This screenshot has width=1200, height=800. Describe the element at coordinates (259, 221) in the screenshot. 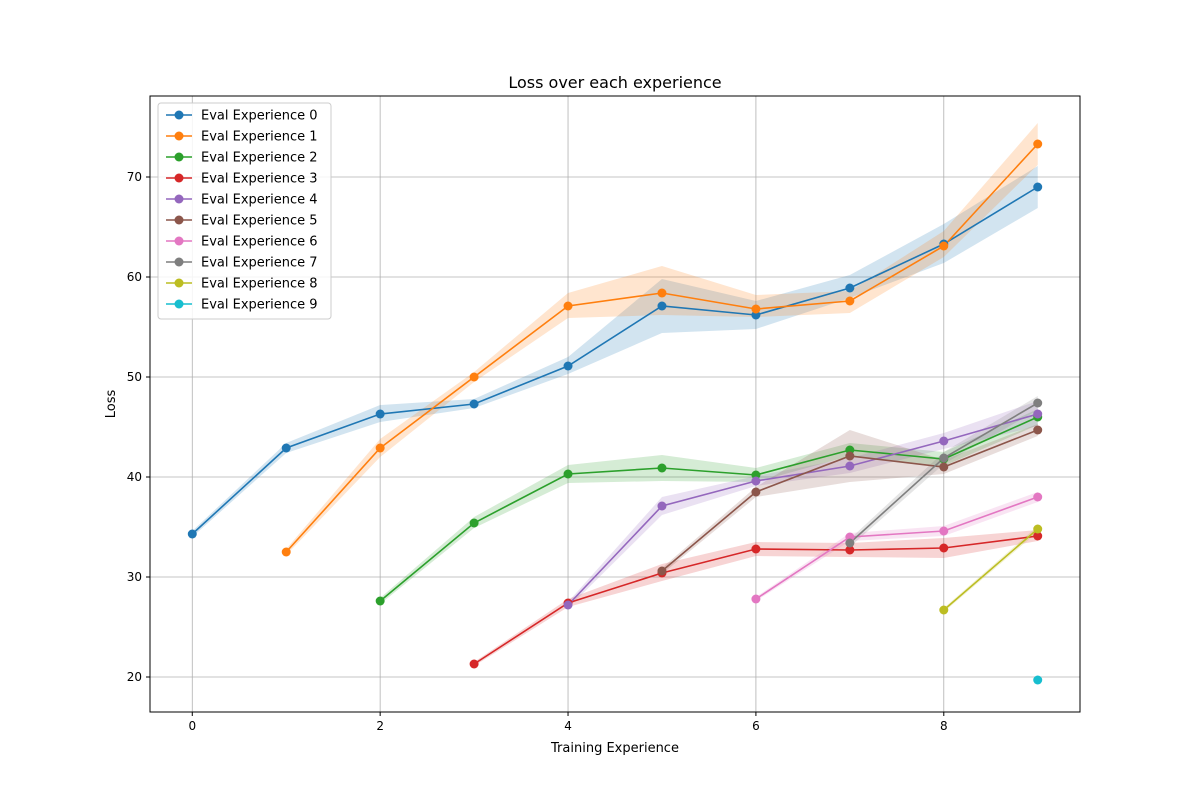

I see `legend-label: Eval Experience 5` at that location.